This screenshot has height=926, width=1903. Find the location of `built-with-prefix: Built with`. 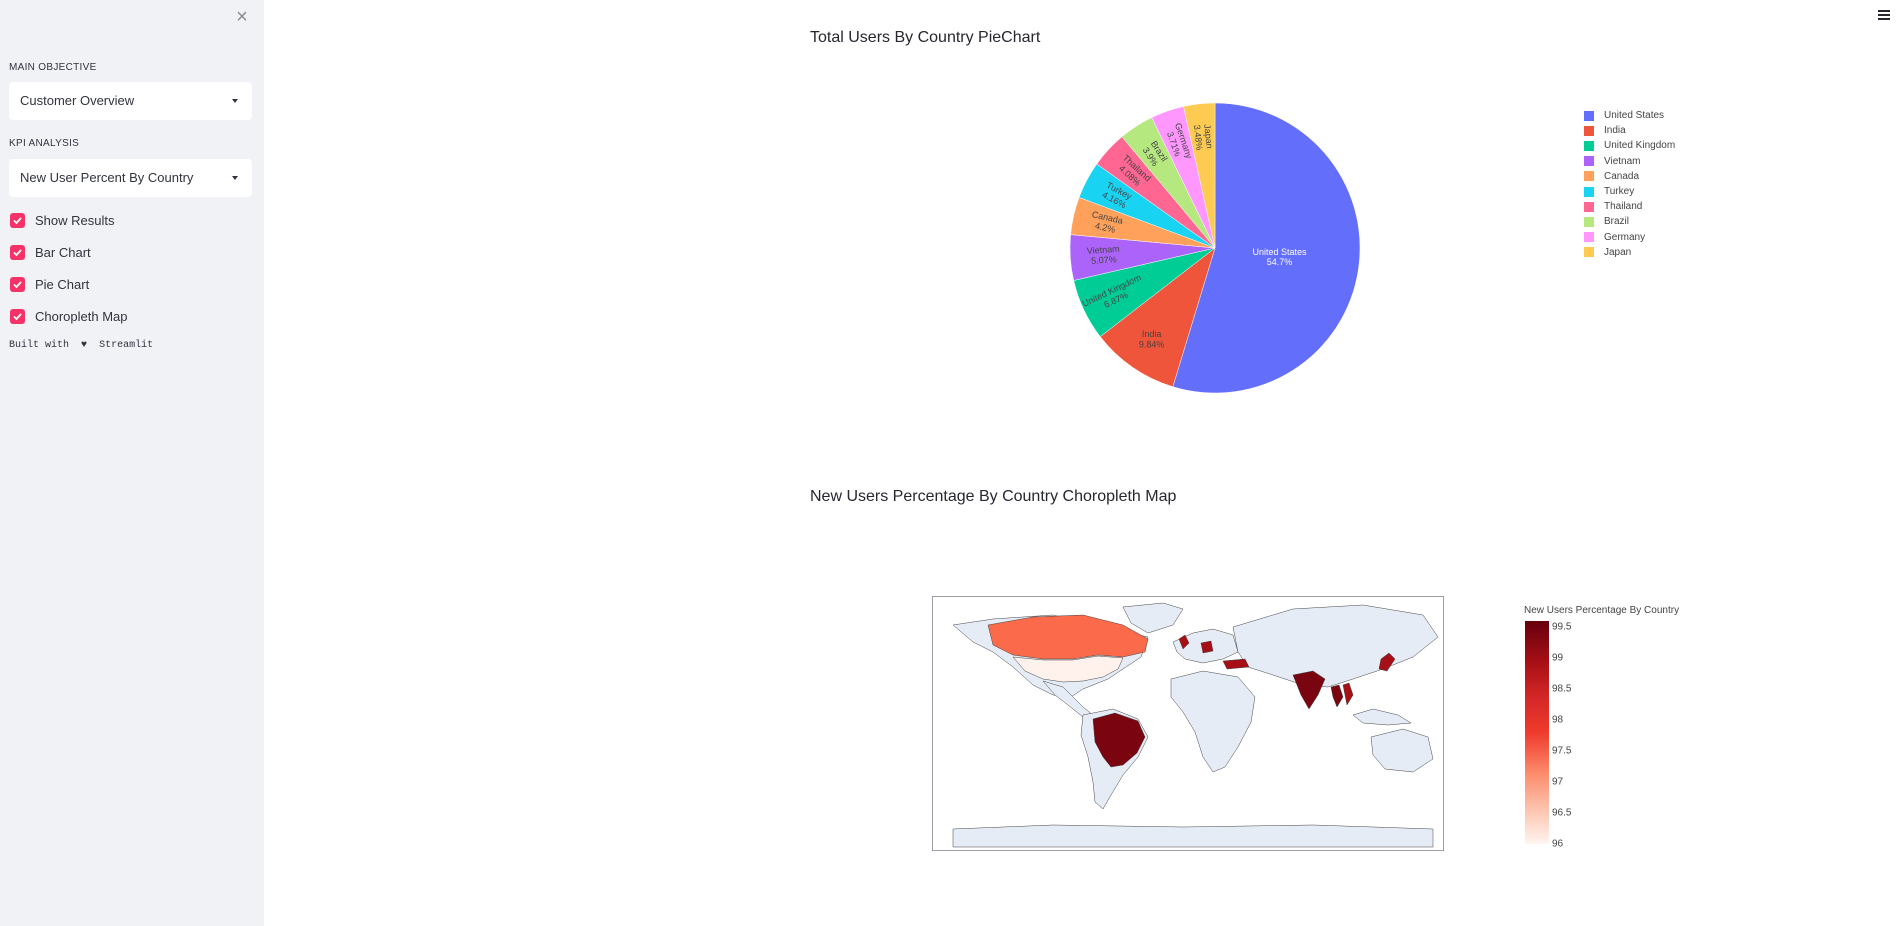

built-with-prefix: Built with is located at coordinates (39, 345).